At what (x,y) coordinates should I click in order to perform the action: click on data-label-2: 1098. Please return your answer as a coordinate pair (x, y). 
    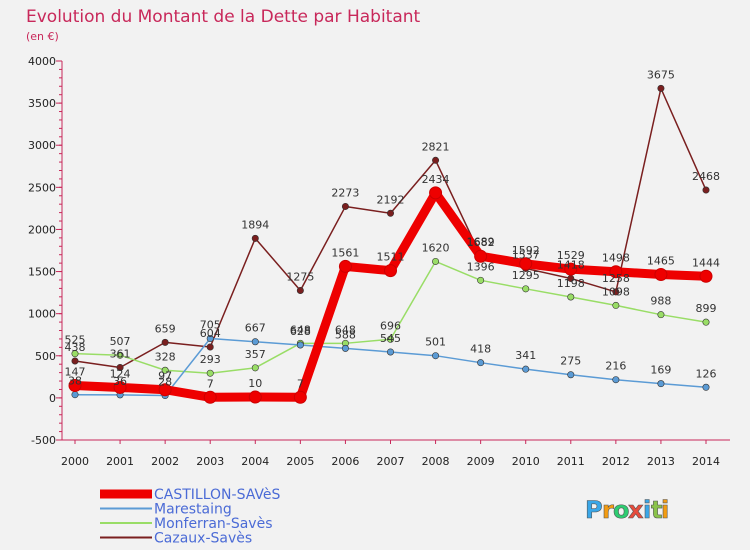
    Looking at the image, I should click on (616, 291).